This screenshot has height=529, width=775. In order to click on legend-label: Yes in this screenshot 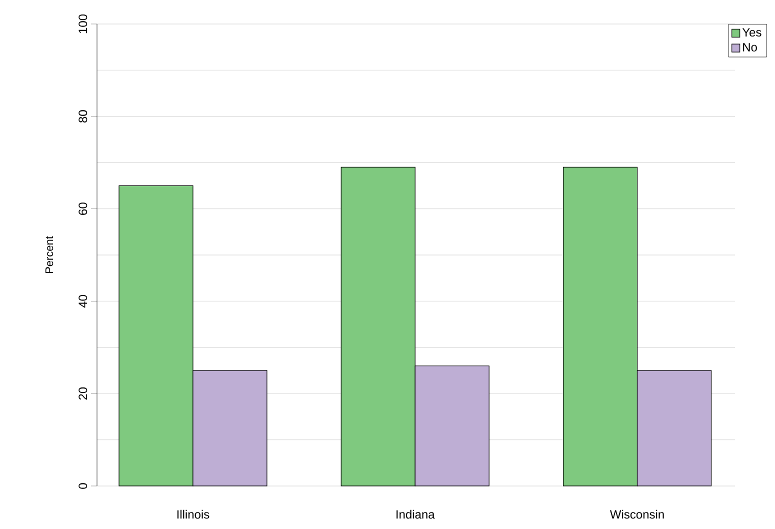, I will do `click(752, 32)`.